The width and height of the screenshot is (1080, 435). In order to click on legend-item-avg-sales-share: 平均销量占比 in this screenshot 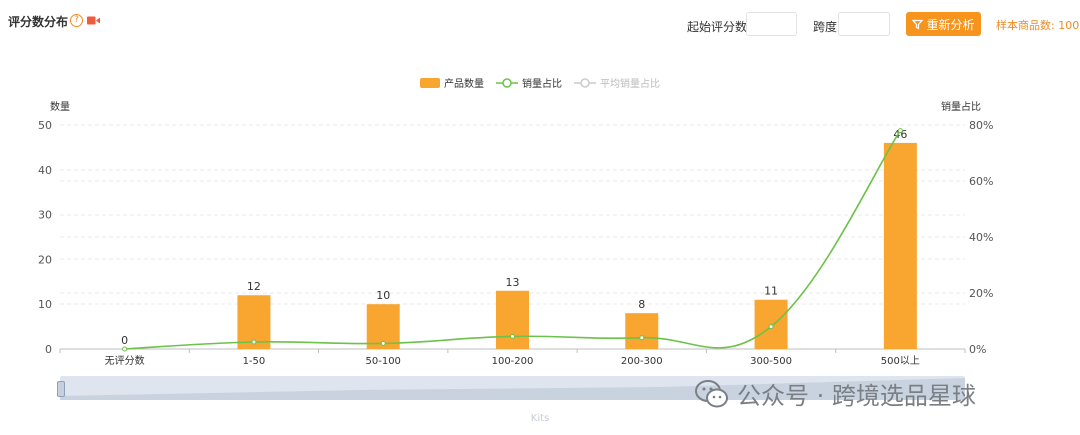, I will do `click(617, 82)`.